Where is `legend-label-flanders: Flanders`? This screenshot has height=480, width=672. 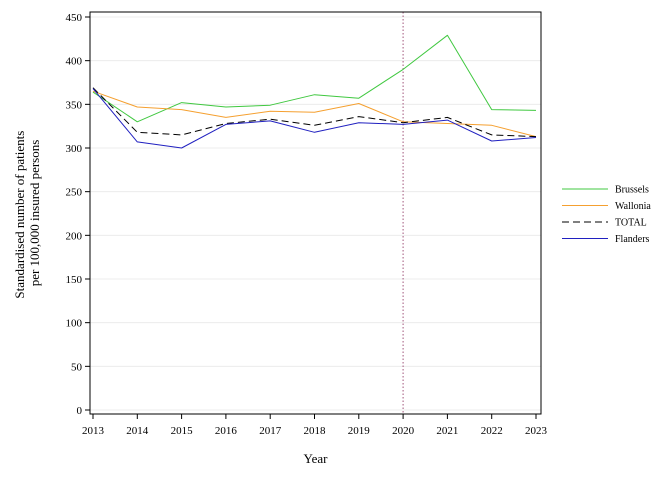 legend-label-flanders: Flanders is located at coordinates (632, 239).